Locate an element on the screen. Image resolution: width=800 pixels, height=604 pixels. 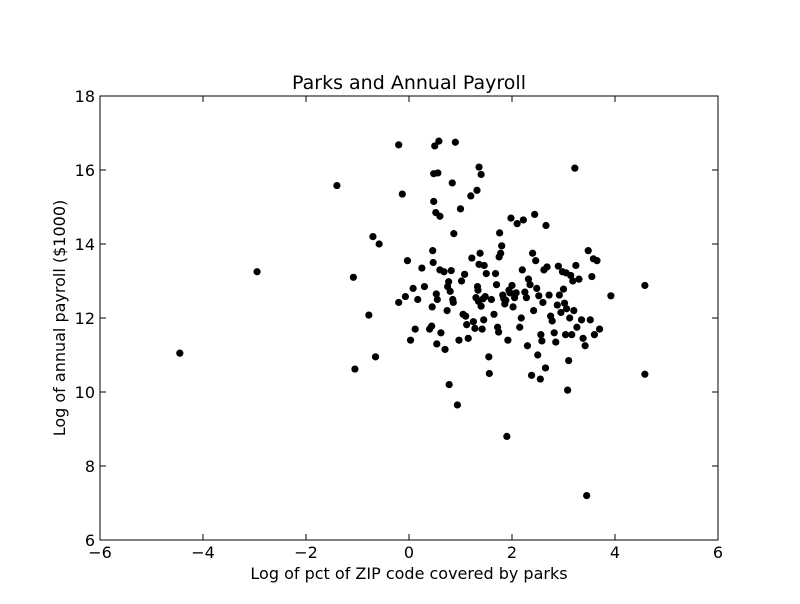
y-tick-label: 10 is located at coordinates (85, 392).